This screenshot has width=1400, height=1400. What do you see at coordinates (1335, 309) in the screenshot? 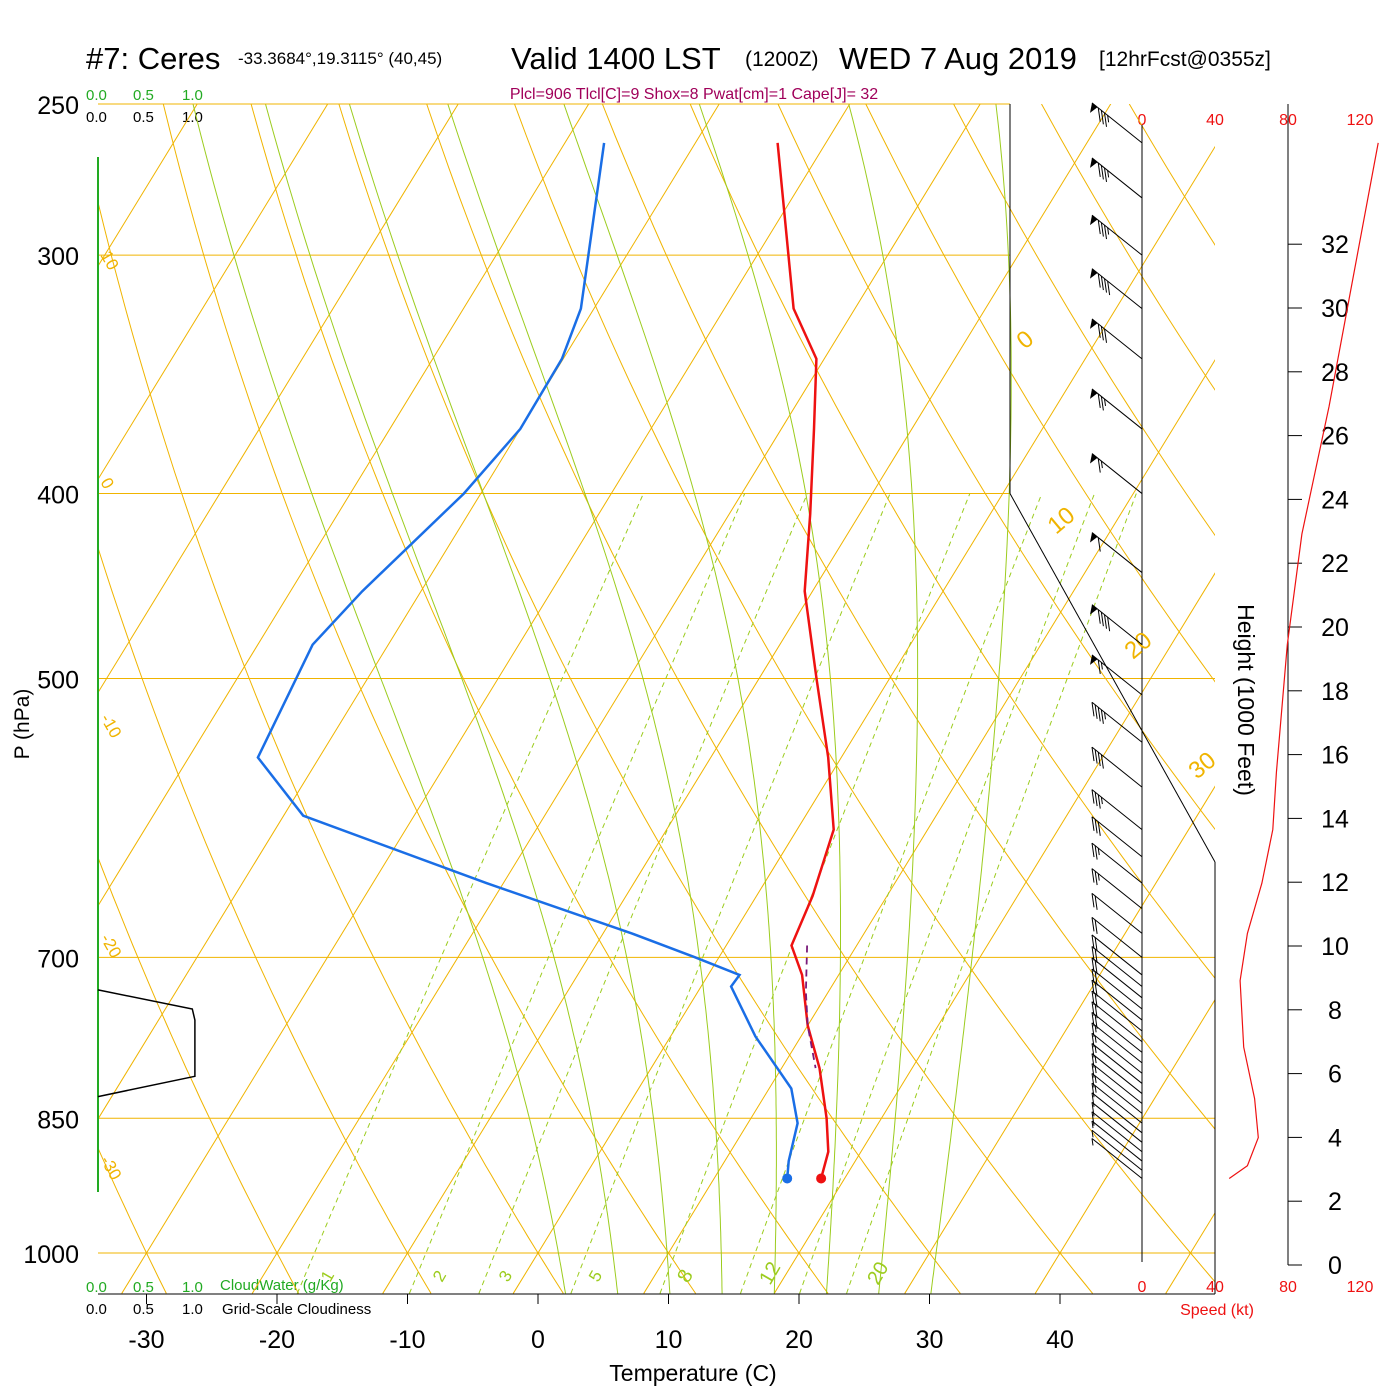
I see `height-tick-label: 30` at bounding box center [1335, 309].